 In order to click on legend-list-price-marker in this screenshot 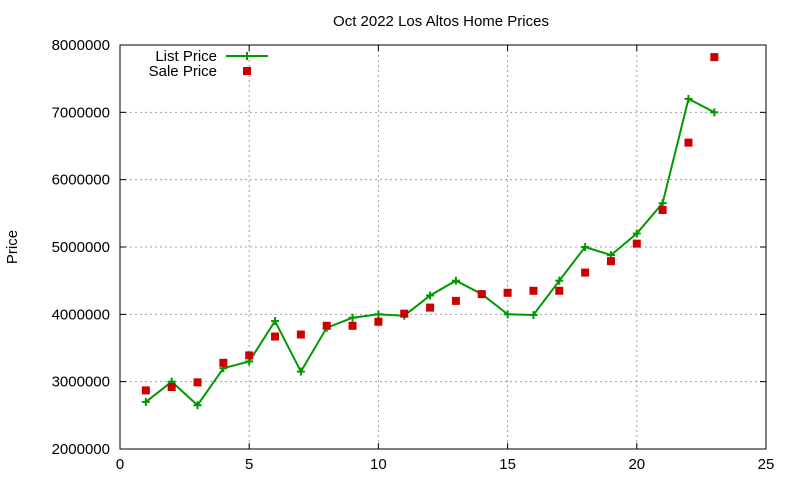, I will do `click(247, 56)`.